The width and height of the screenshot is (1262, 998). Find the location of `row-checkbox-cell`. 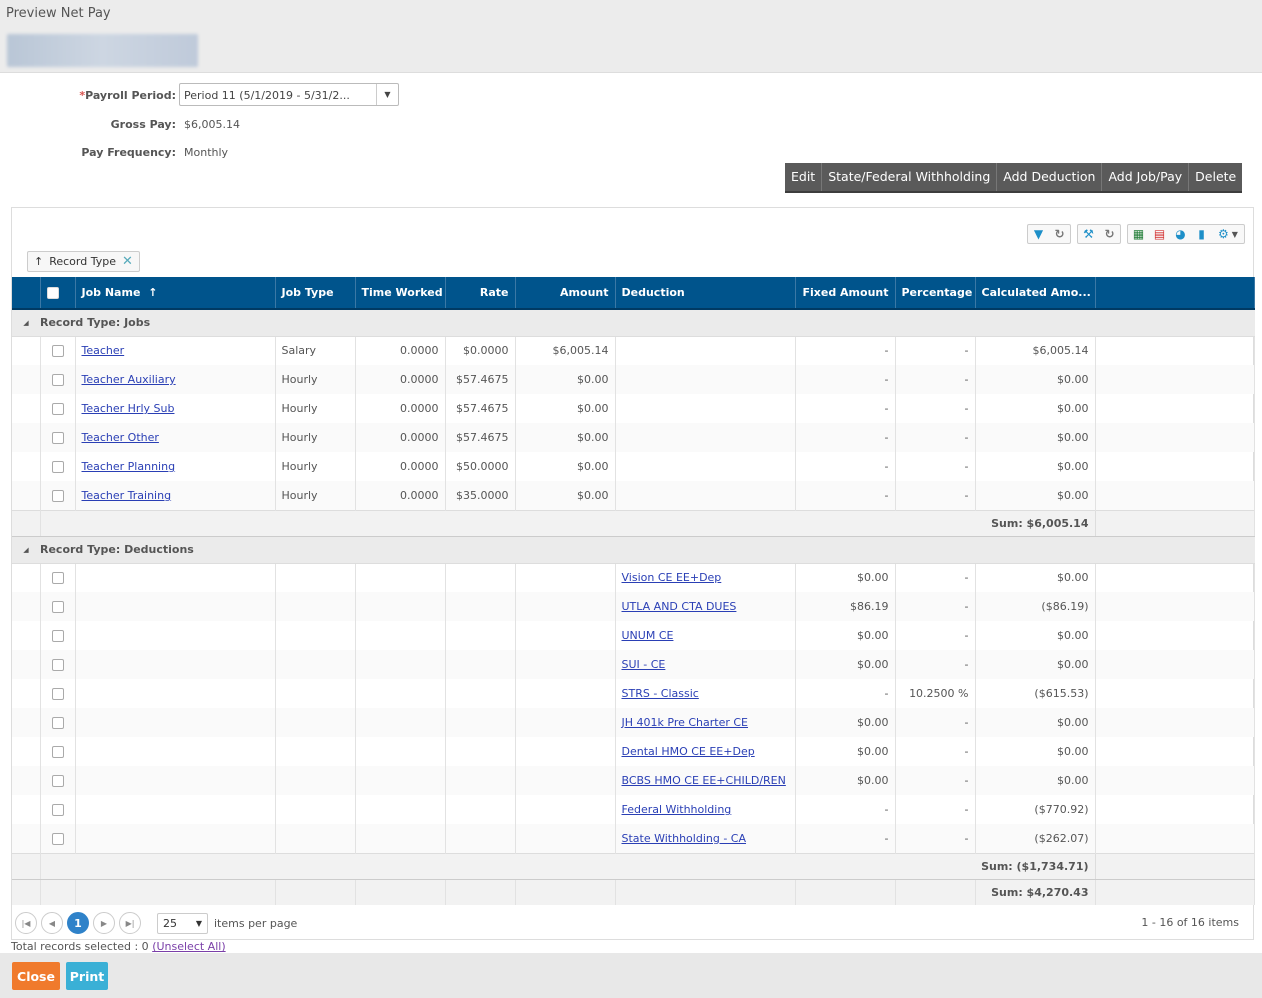

row-checkbox-cell is located at coordinates (58, 838).